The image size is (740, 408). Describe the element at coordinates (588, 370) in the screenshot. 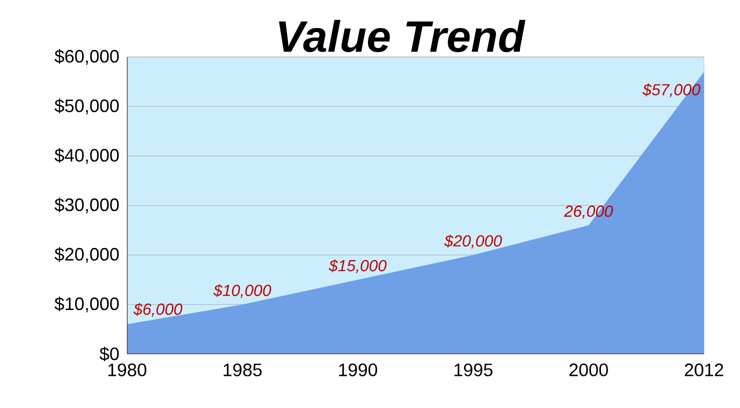

I see `x-tick-label: 2000` at that location.